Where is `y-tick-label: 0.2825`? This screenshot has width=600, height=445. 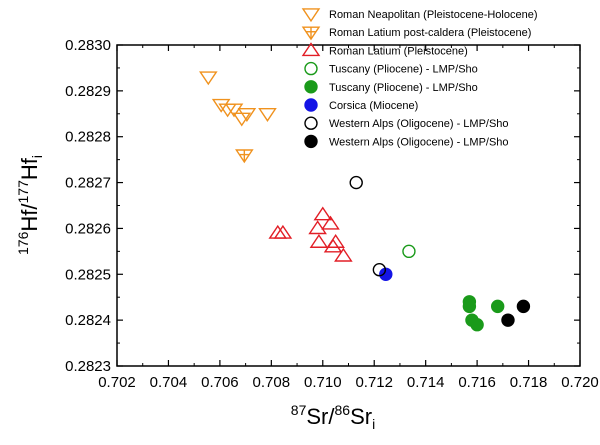 y-tick-label: 0.2825 is located at coordinates (88, 274).